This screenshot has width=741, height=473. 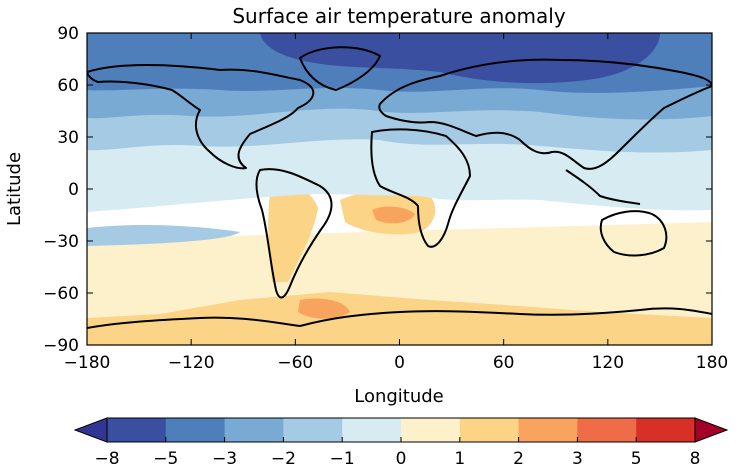 I want to click on anomaly-region-warm-southamerica, so click(x=293, y=231).